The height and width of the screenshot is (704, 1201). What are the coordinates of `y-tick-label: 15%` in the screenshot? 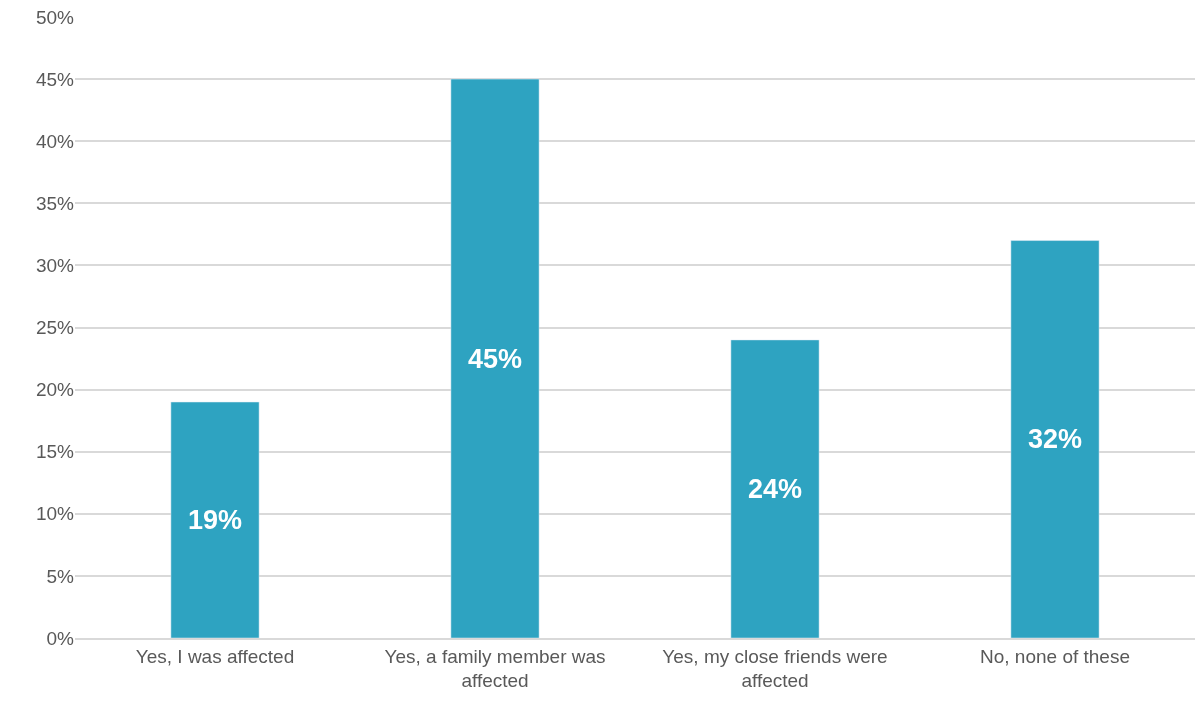 It's located at (55, 452).